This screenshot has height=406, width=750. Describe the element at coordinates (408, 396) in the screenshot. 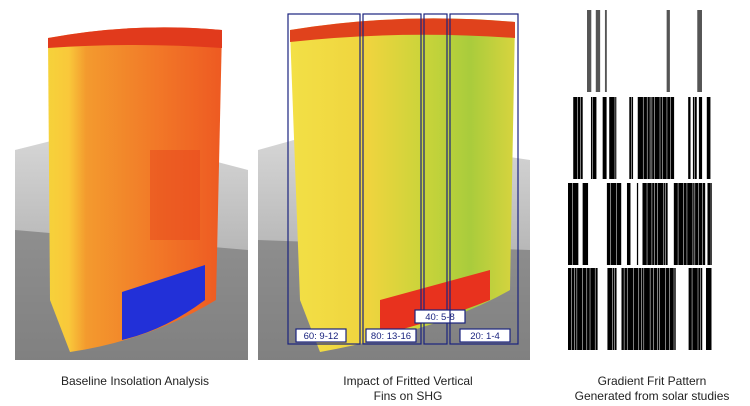

I see `caption: Fins on SHG` at that location.